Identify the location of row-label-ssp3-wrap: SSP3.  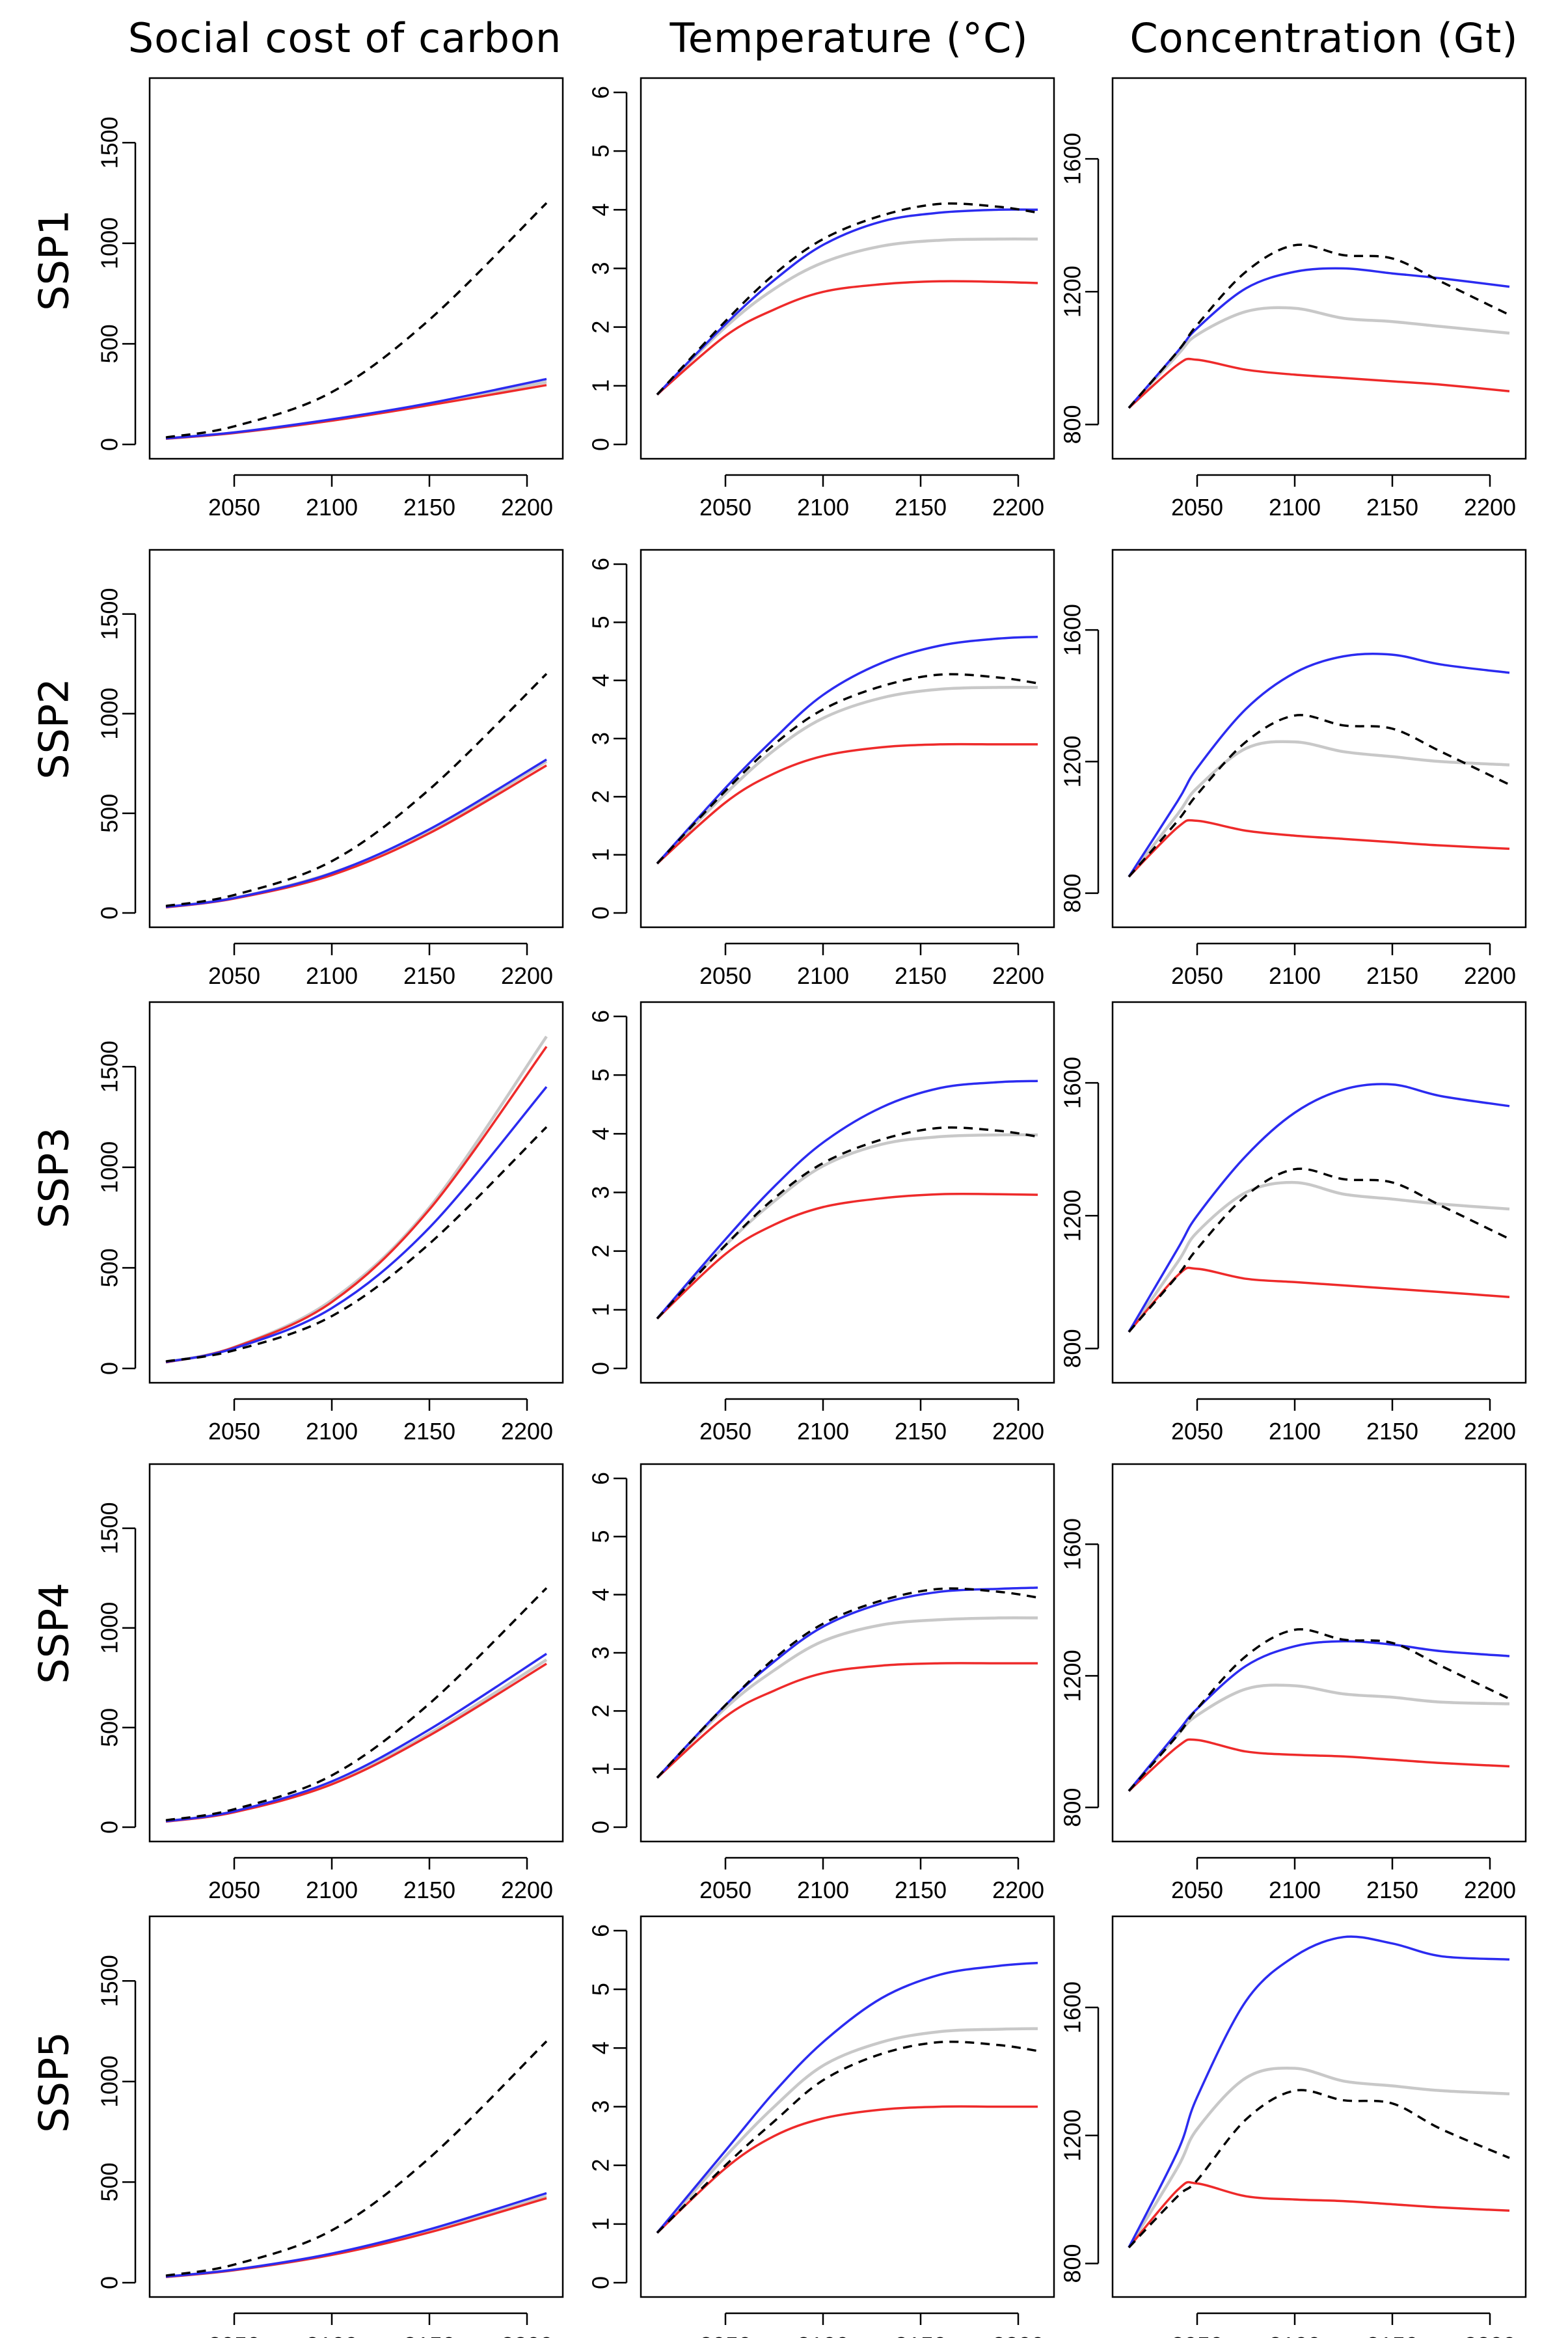
(54, 1177).